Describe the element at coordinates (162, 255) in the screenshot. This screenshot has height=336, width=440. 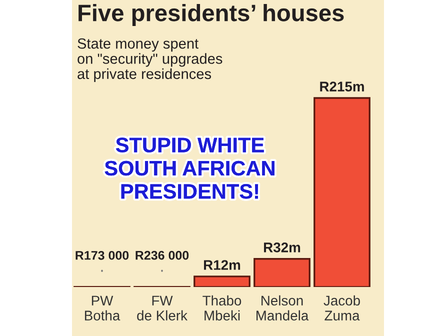
I see `data-label: R236 000` at that location.